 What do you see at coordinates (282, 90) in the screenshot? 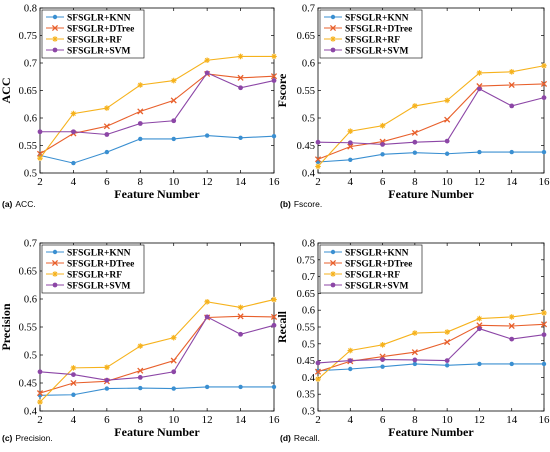
I see `y-axis-label: Fscore` at bounding box center [282, 90].